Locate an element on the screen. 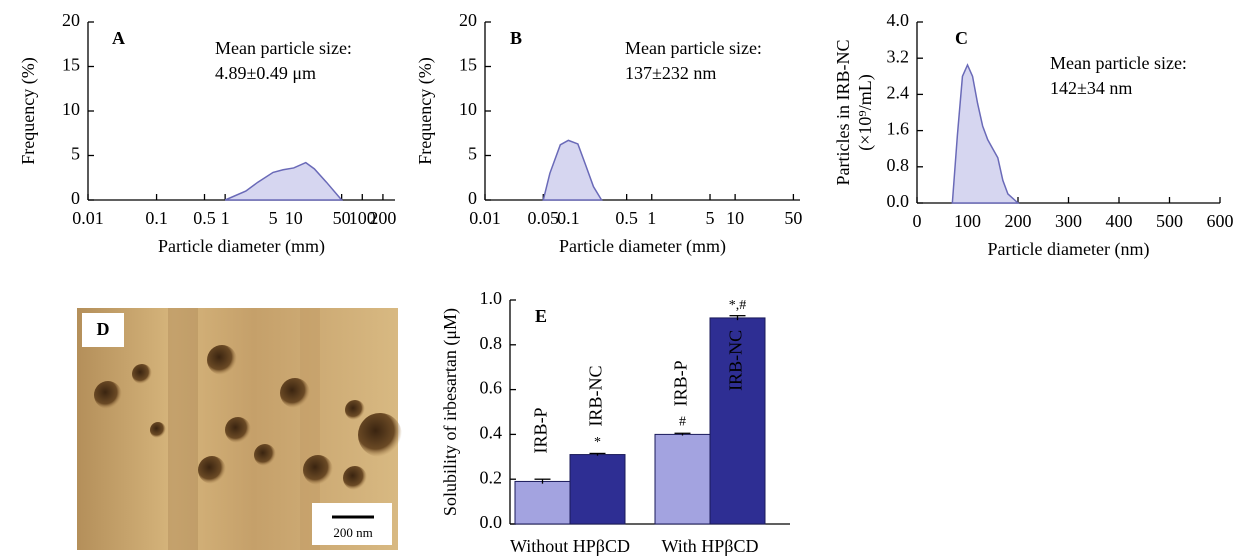 The image size is (1234, 558). annotation: 137±232 nm is located at coordinates (670, 73).